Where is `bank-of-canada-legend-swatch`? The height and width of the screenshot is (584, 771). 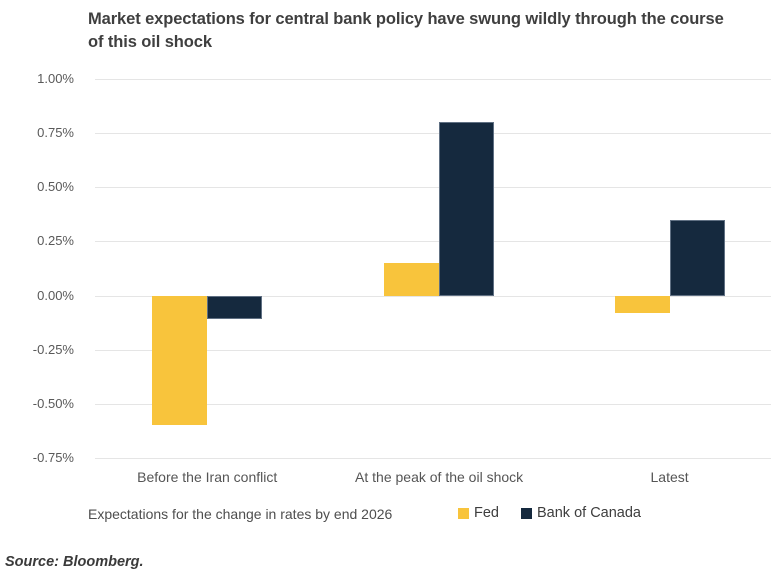
bank-of-canada-legend-swatch is located at coordinates (526, 513).